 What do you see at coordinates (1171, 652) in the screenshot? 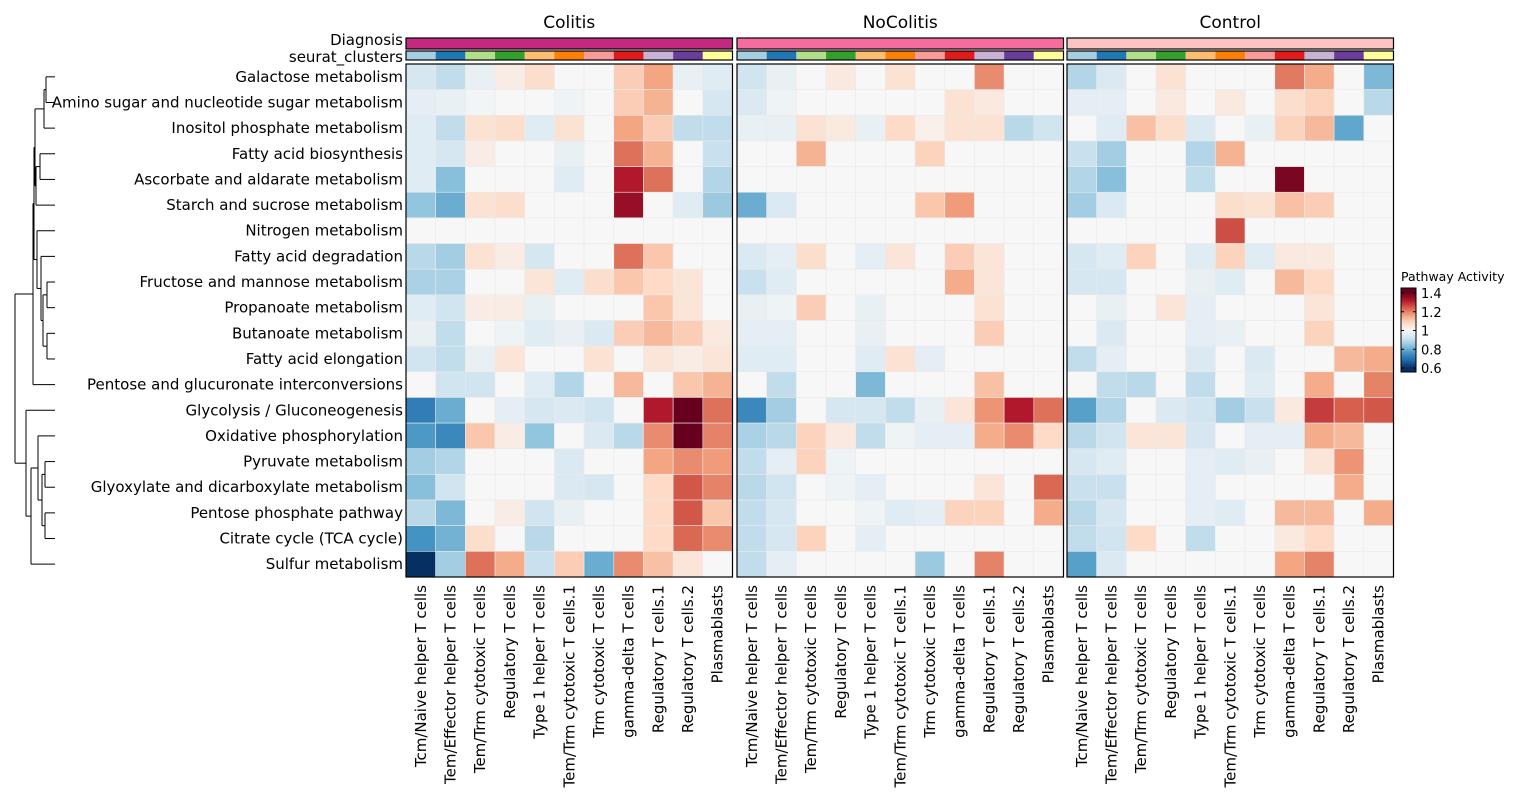
I see `column-label: Regulatory T cells` at bounding box center [1171, 652].